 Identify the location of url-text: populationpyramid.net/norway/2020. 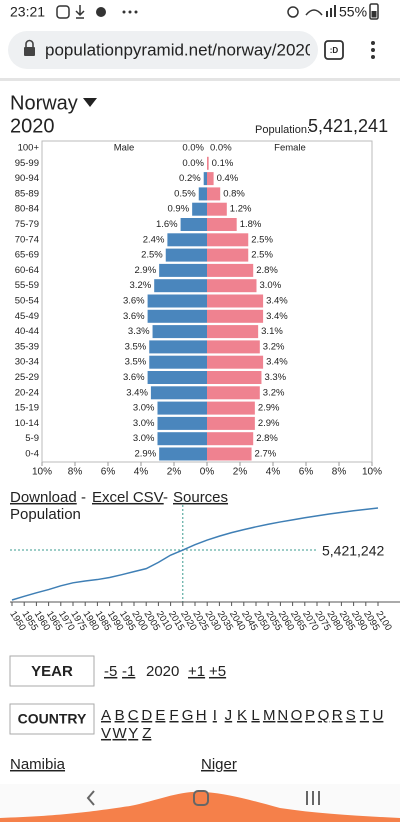
(179, 49).